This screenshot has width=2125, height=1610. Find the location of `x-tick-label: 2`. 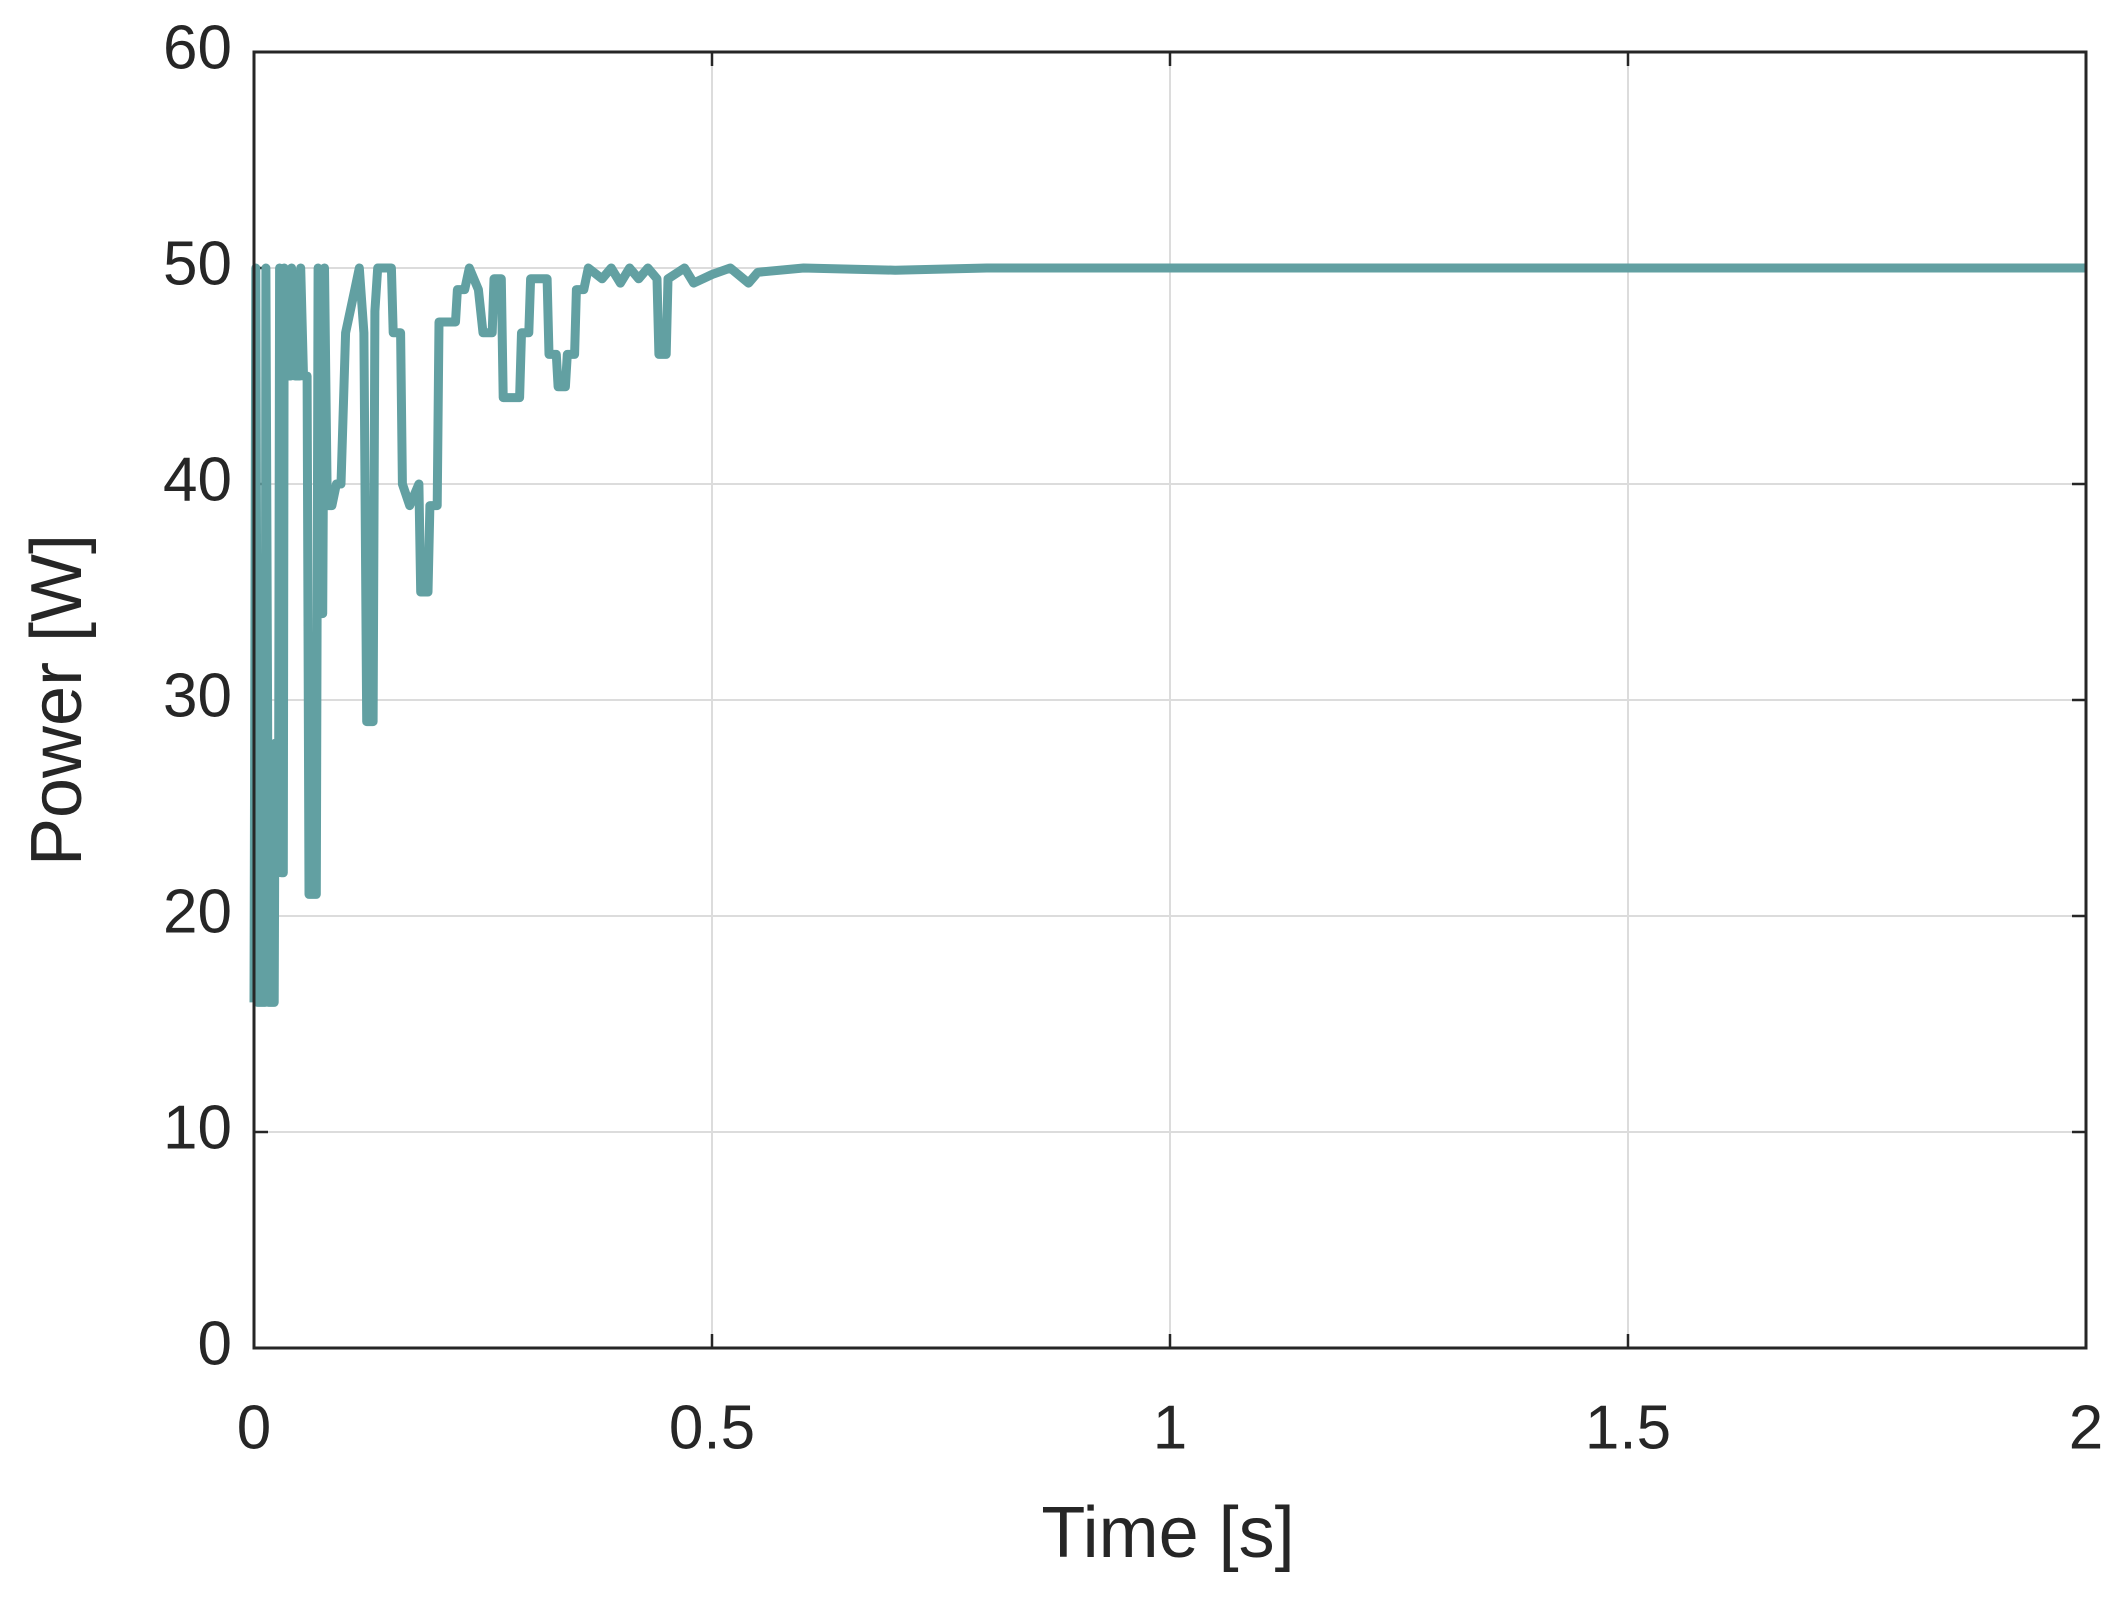

x-tick-label: 2 is located at coordinates (2086, 1427).